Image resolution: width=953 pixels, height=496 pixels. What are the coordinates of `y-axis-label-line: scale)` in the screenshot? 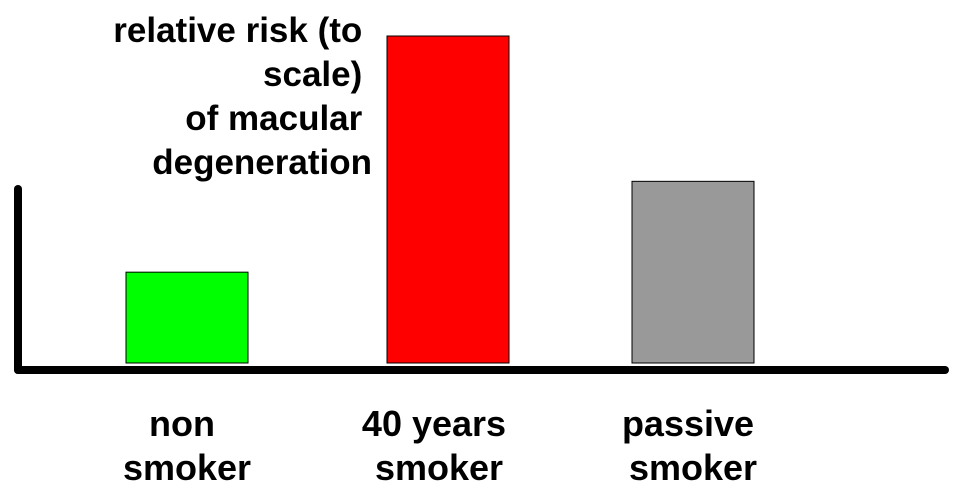 It's located at (312, 74).